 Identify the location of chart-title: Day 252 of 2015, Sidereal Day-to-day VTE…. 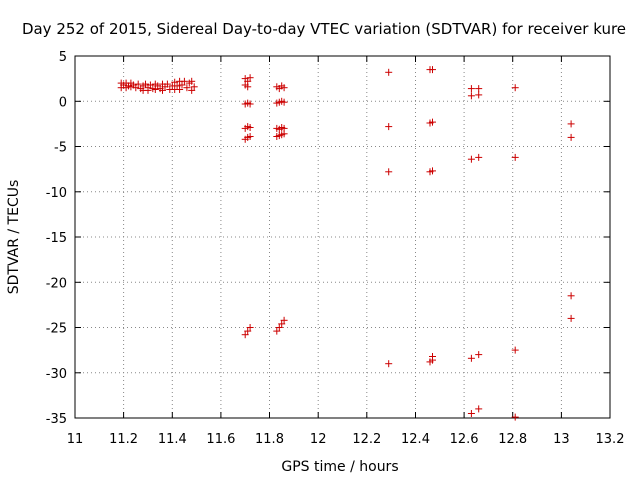
(324, 29).